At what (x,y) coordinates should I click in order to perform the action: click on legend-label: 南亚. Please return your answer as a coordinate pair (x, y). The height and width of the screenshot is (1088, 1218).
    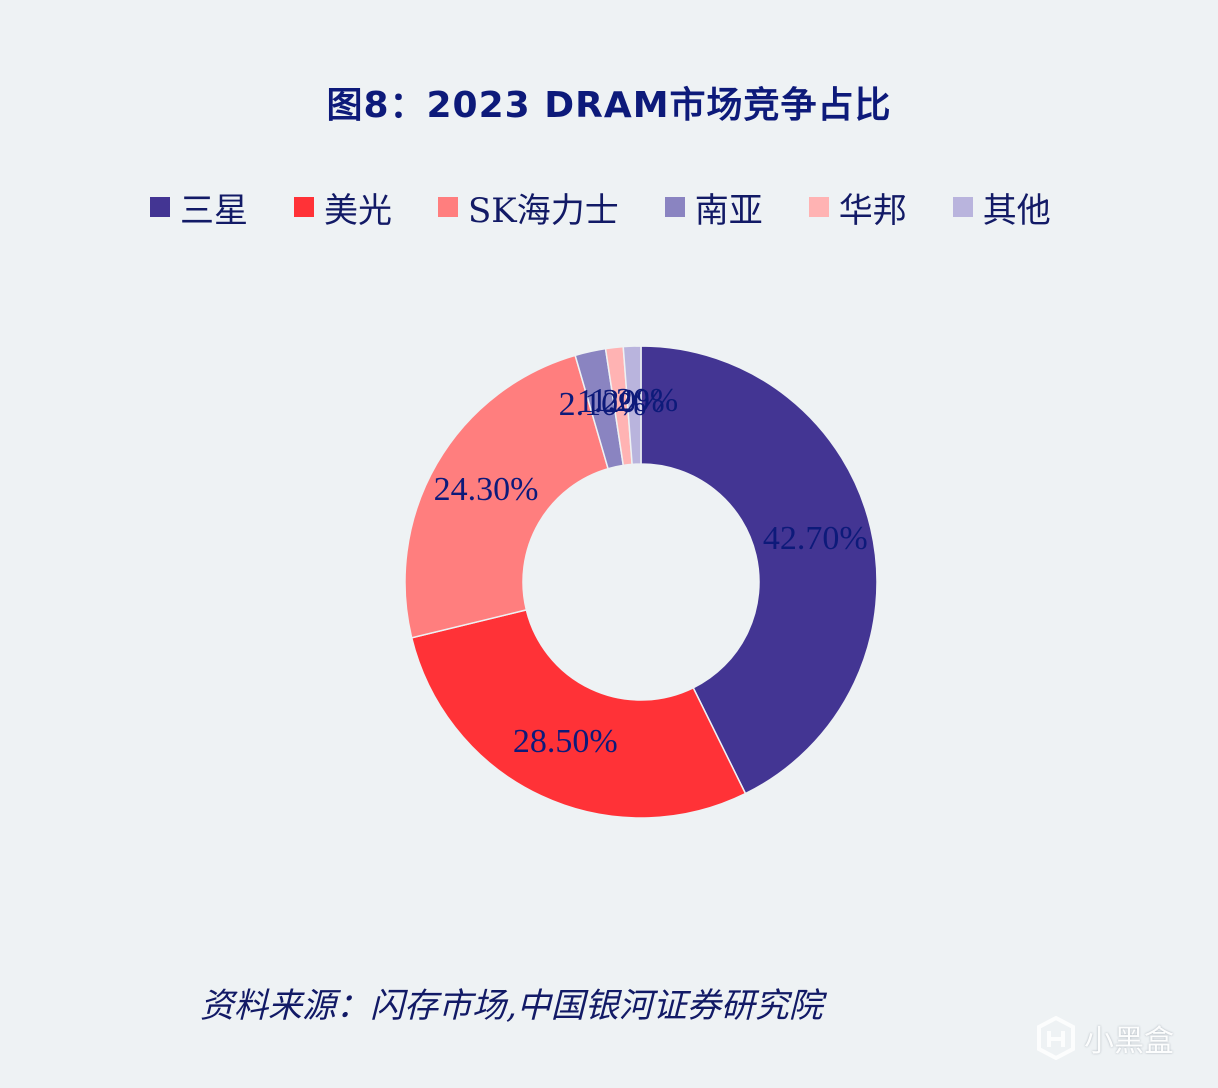
    Looking at the image, I should click on (728, 210).